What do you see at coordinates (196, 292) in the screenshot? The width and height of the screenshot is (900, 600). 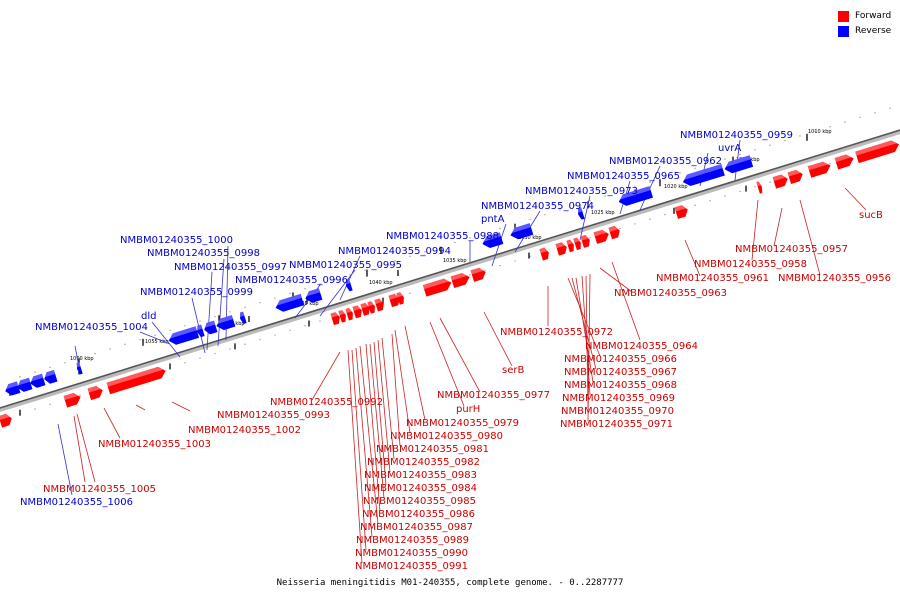 I see `gene-label-reverse: NMBM01240355_0999` at bounding box center [196, 292].